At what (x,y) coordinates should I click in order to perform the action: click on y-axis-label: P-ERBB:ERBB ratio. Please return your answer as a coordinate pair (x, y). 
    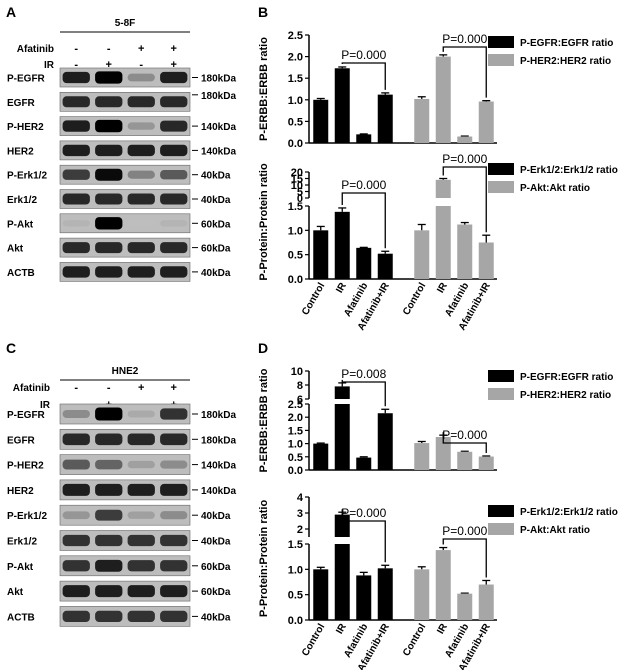
    Looking at the image, I should click on (264, 420).